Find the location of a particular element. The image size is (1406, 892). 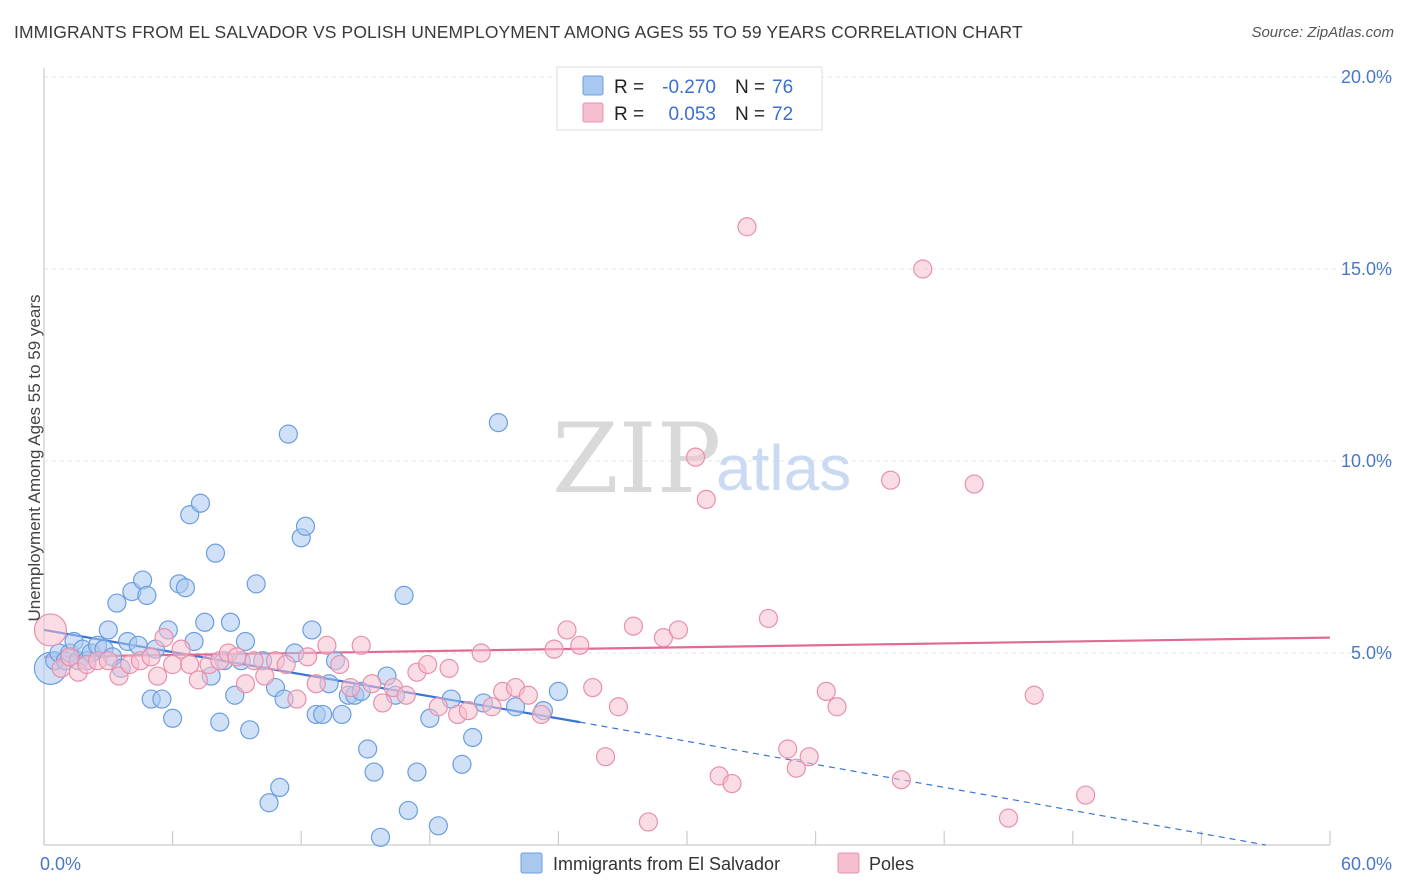

blue-trend-extension is located at coordinates (922, 783).